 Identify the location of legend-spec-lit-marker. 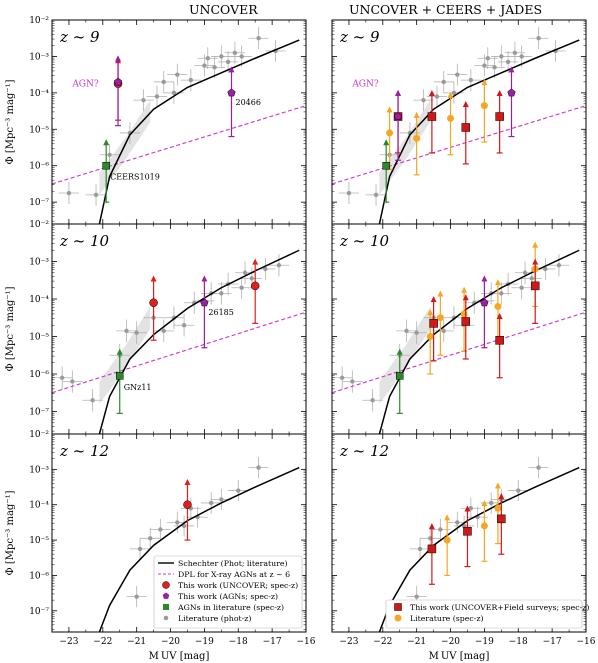
(398, 618).